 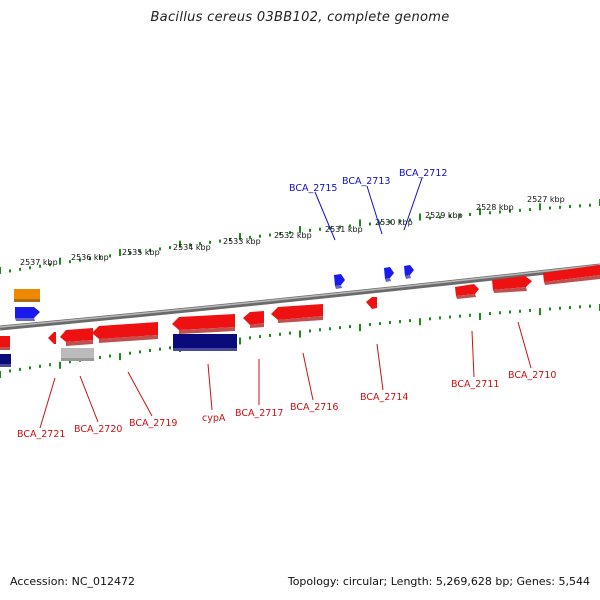 I want to click on gene-label-bca-2721: BCA_2721, so click(x=41, y=434).